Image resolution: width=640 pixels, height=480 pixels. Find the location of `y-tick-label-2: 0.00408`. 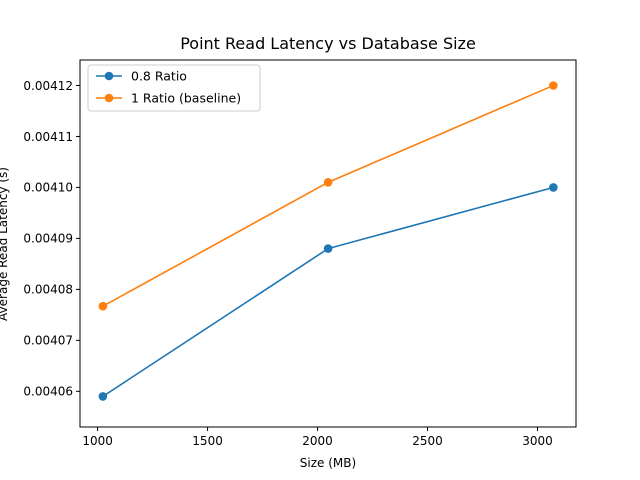

y-tick-label-2: 0.00408 is located at coordinates (48, 290).